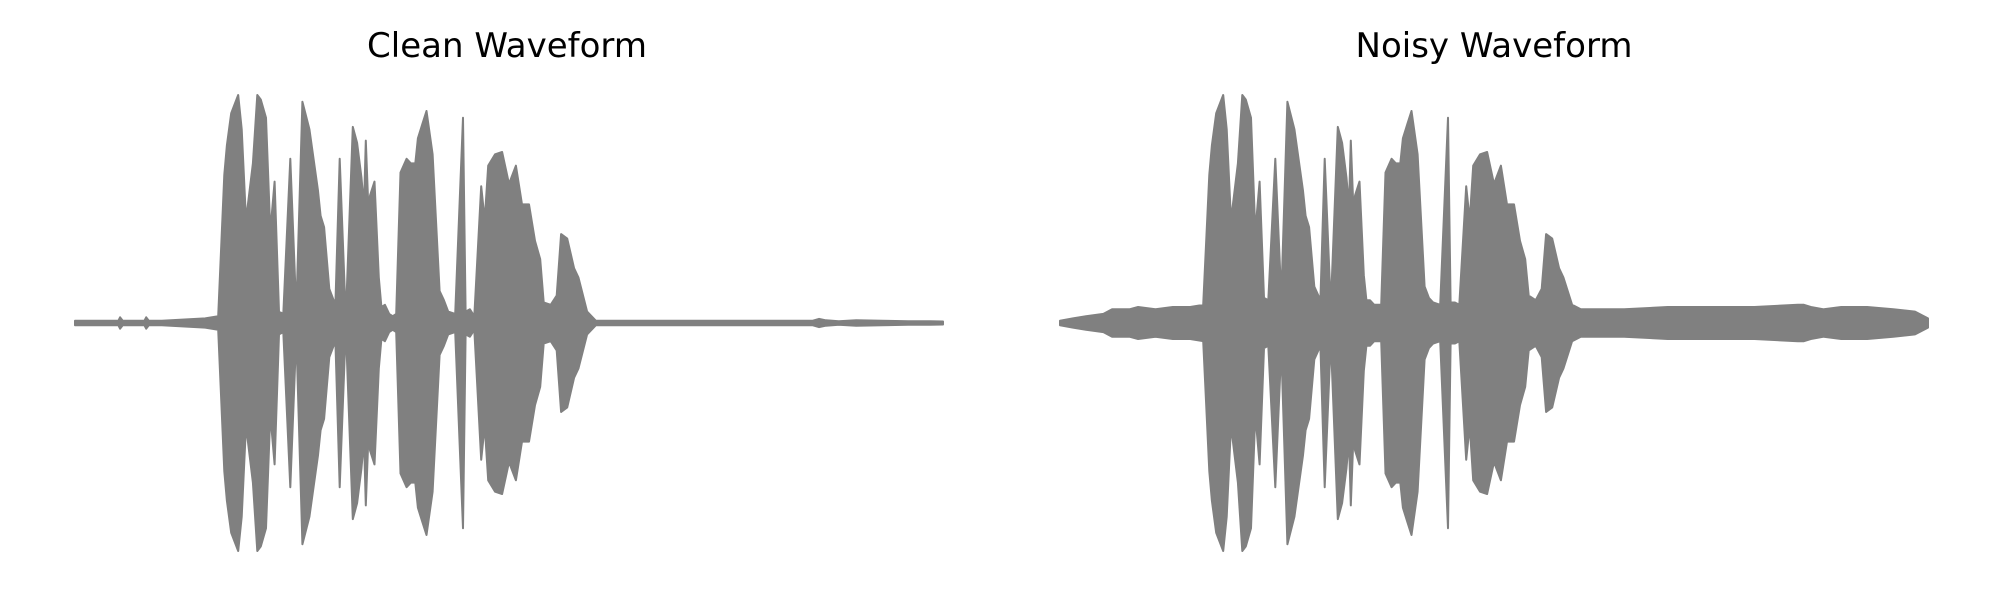  Describe the element at coordinates (507, 46) in the screenshot. I see `clean-waveform-title: Clean Waveform` at that location.